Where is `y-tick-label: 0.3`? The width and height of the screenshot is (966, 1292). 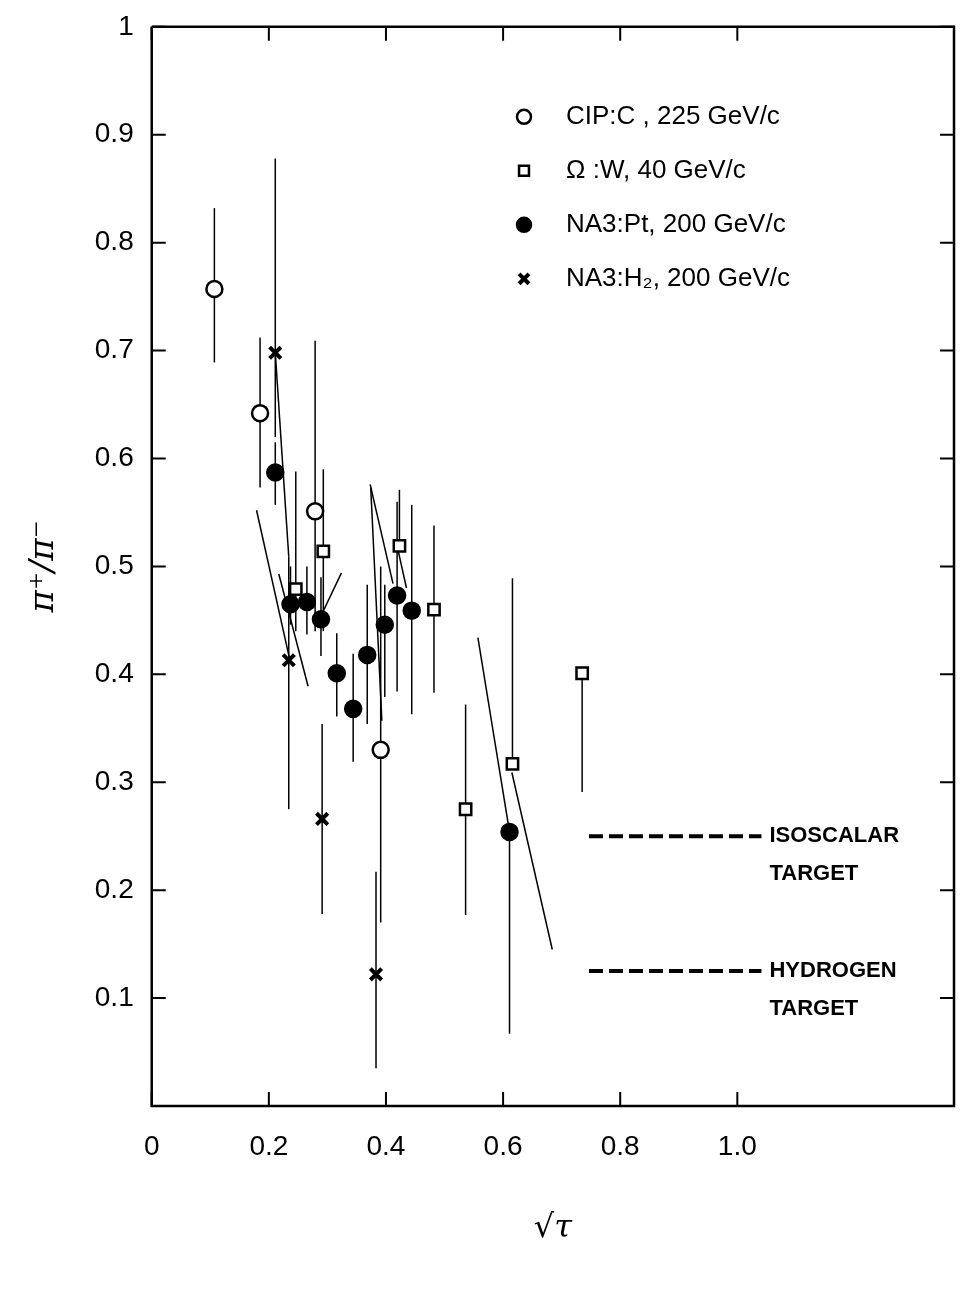
y-tick-label: 0.3 is located at coordinates (114, 780).